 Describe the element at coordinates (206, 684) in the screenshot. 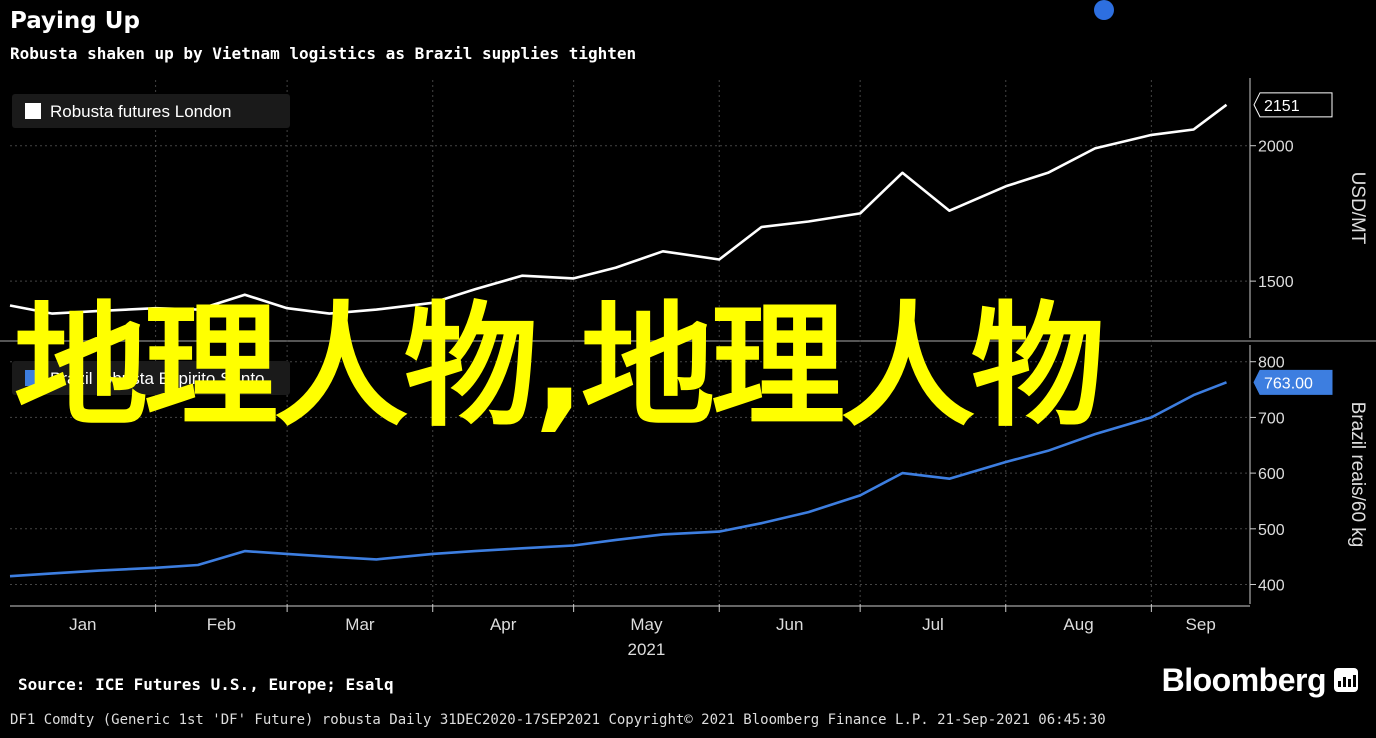

I see `source-note: Source: ICE Futures U.S., Europe; Esalq` at that location.